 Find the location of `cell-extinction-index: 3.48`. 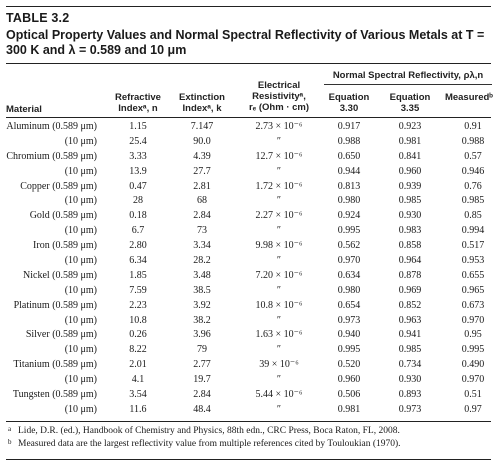

cell-extinction-index: 3.48 is located at coordinates (202, 275).